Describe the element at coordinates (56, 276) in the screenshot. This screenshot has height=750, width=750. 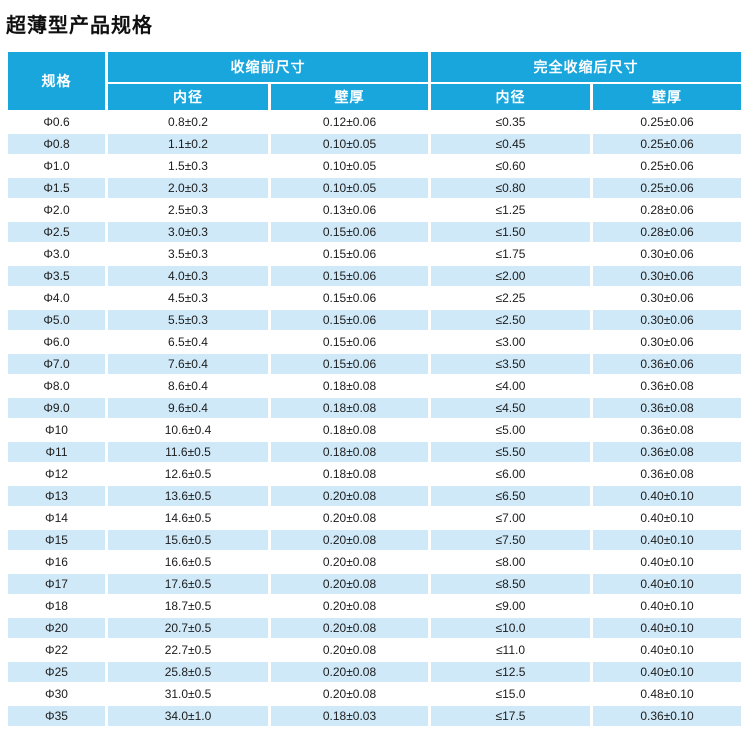
I see `spec-cell: Φ3.5` at that location.